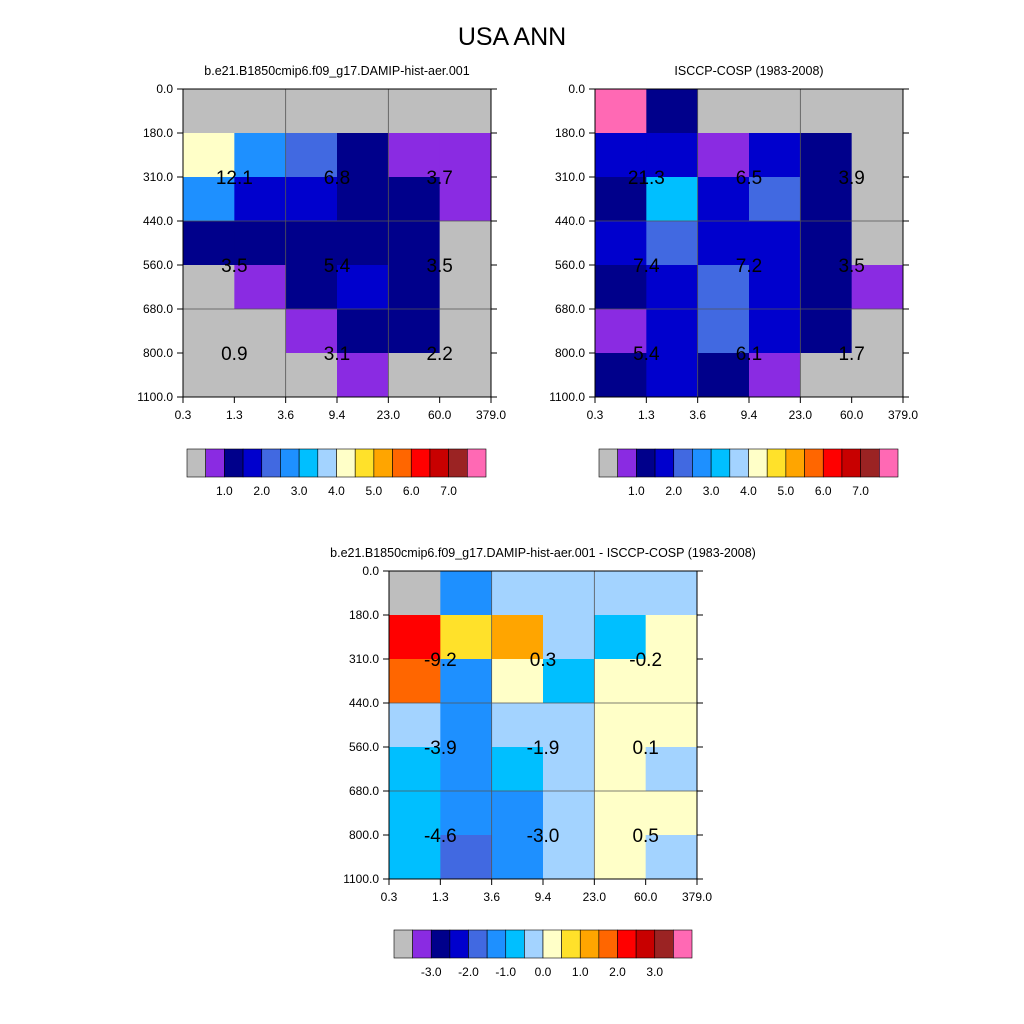  I want to click on block-value-label: -3.9, so click(440, 748).